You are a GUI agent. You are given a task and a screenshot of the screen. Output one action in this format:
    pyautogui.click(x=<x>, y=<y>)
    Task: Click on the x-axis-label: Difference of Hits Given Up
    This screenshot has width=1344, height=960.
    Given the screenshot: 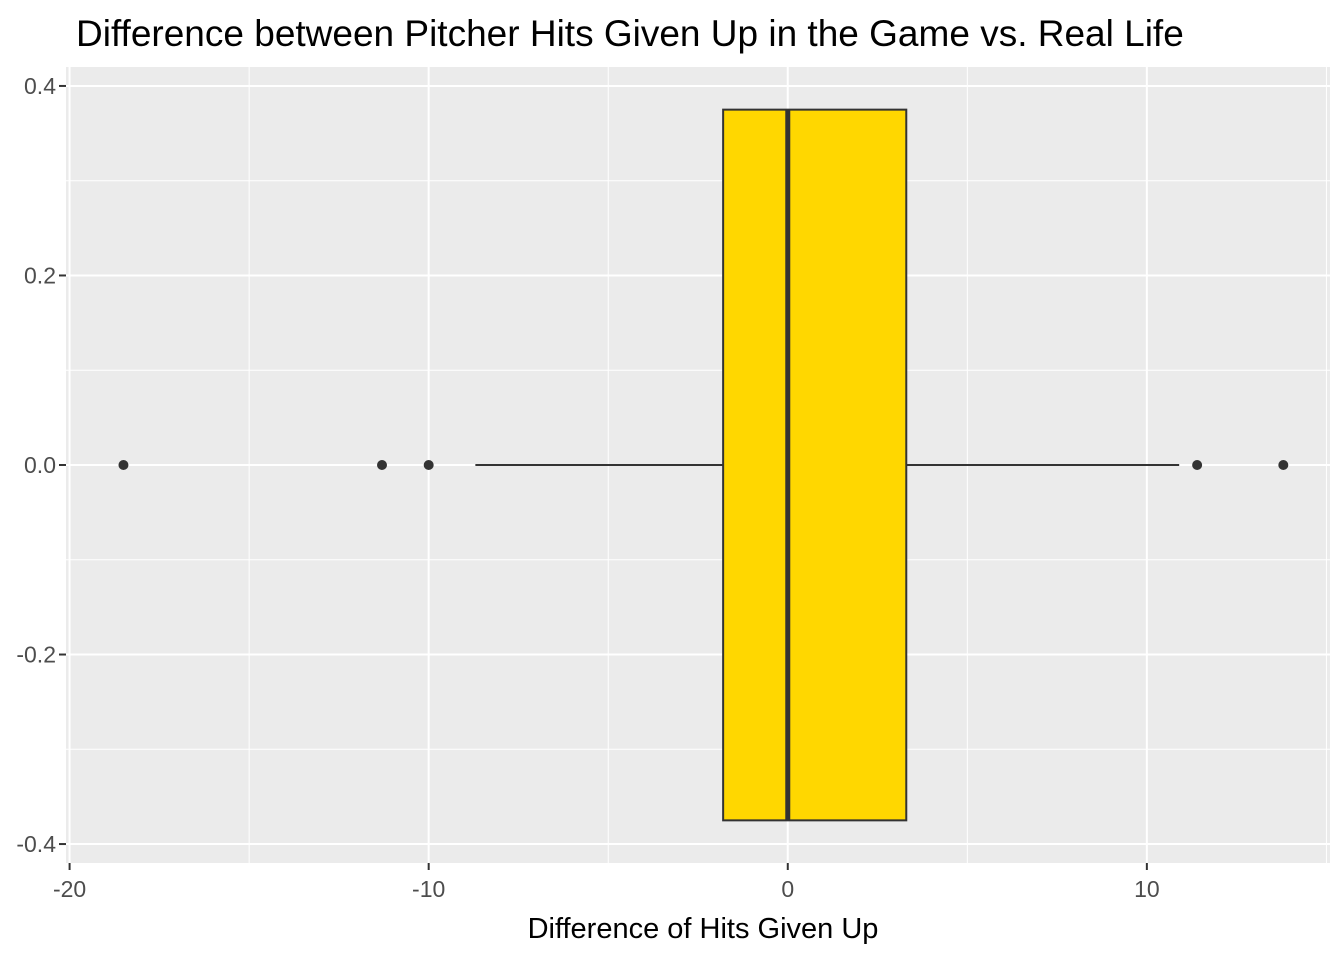 What is the action you would take?
    pyautogui.click(x=703, y=929)
    